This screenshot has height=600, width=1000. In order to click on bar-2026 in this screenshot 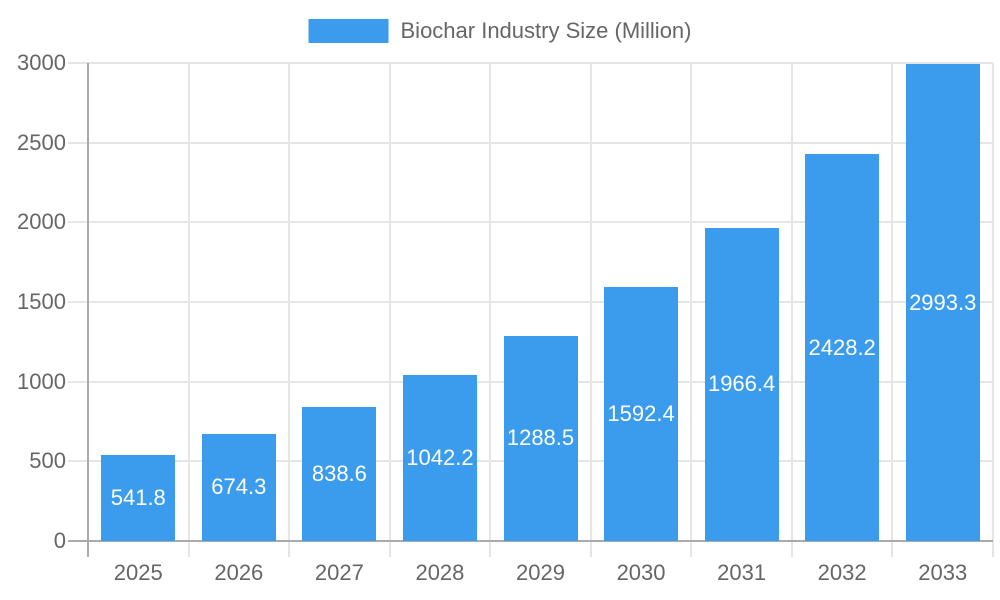, I will do `click(238, 487)`.